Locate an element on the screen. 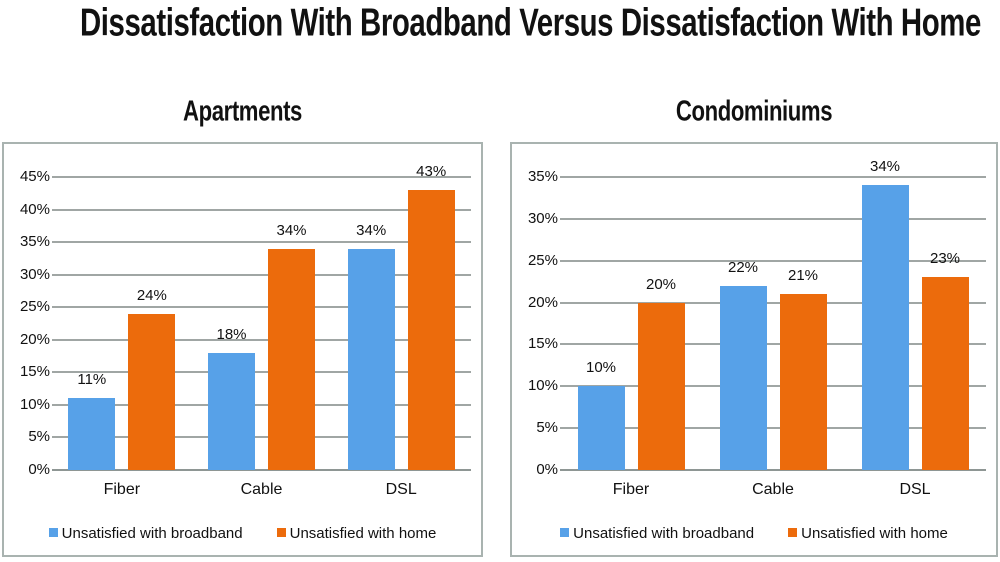 The width and height of the screenshot is (1000, 562). y-axis-tick-label: 40% is located at coordinates (34, 209).